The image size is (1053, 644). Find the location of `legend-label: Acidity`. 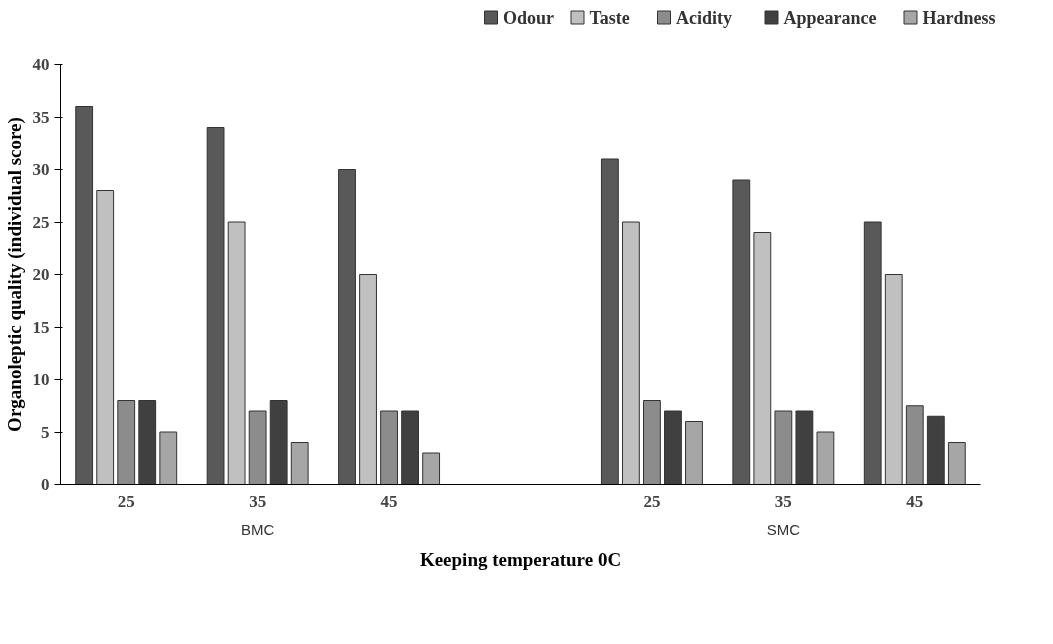

legend-label: Acidity is located at coordinates (704, 17).